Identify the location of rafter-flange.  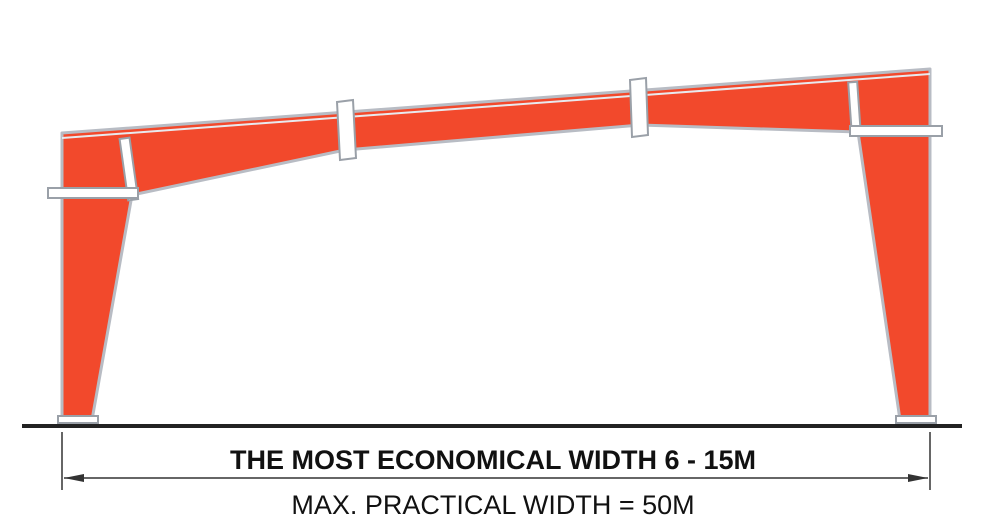
(496, 106).